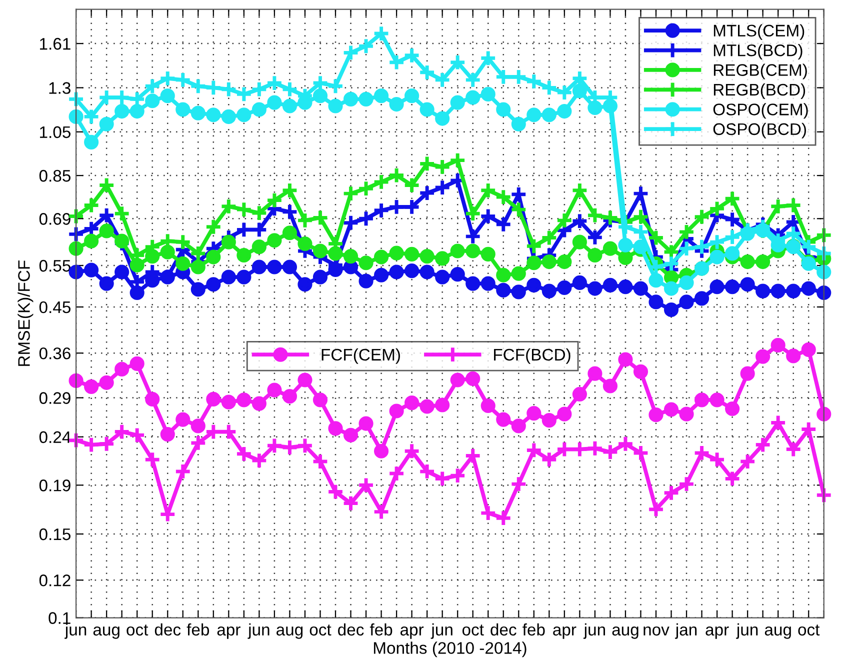 This screenshot has height=665, width=845. What do you see at coordinates (760, 72) in the screenshot?
I see `legend-label: REGB(CEM)` at bounding box center [760, 72].